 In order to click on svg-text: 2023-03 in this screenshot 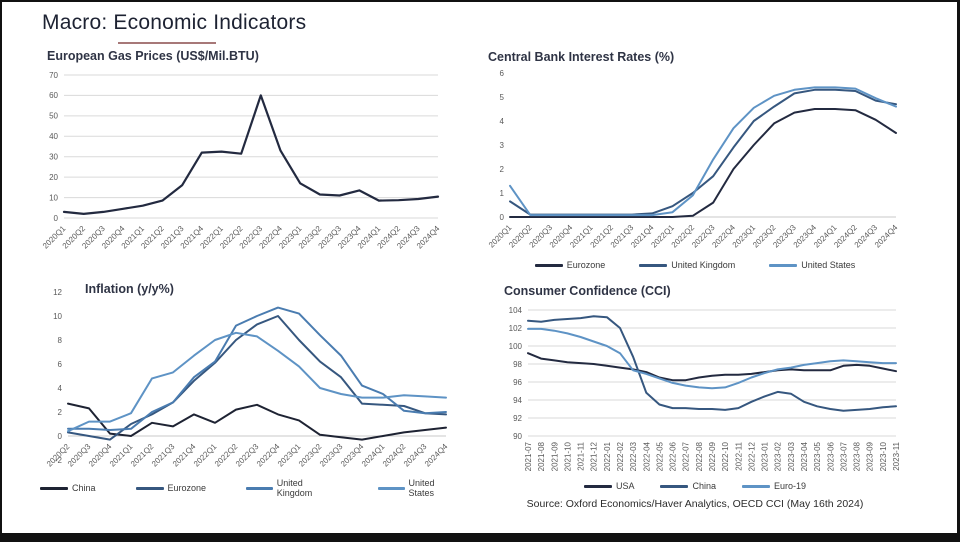, I will do `click(791, 456)`.